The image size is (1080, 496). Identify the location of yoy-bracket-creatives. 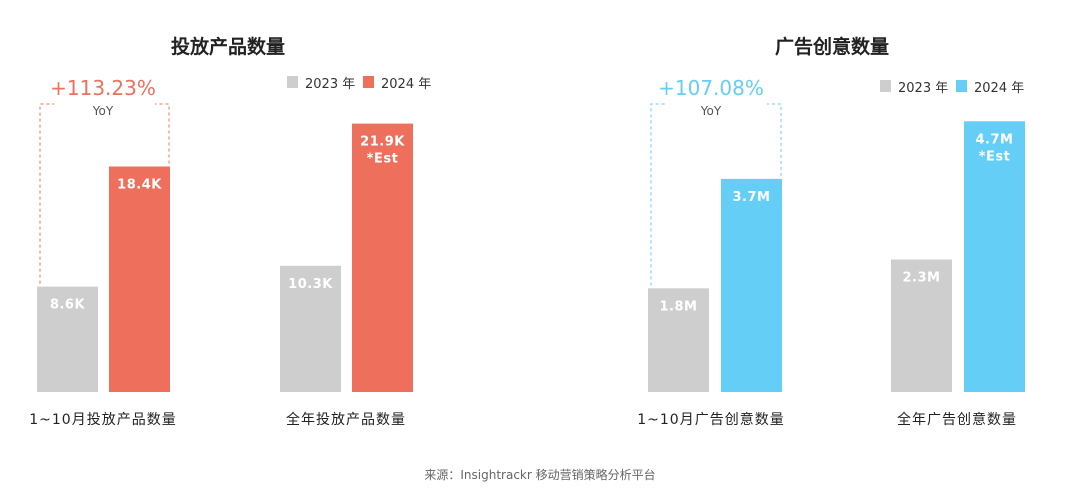
(716, 194).